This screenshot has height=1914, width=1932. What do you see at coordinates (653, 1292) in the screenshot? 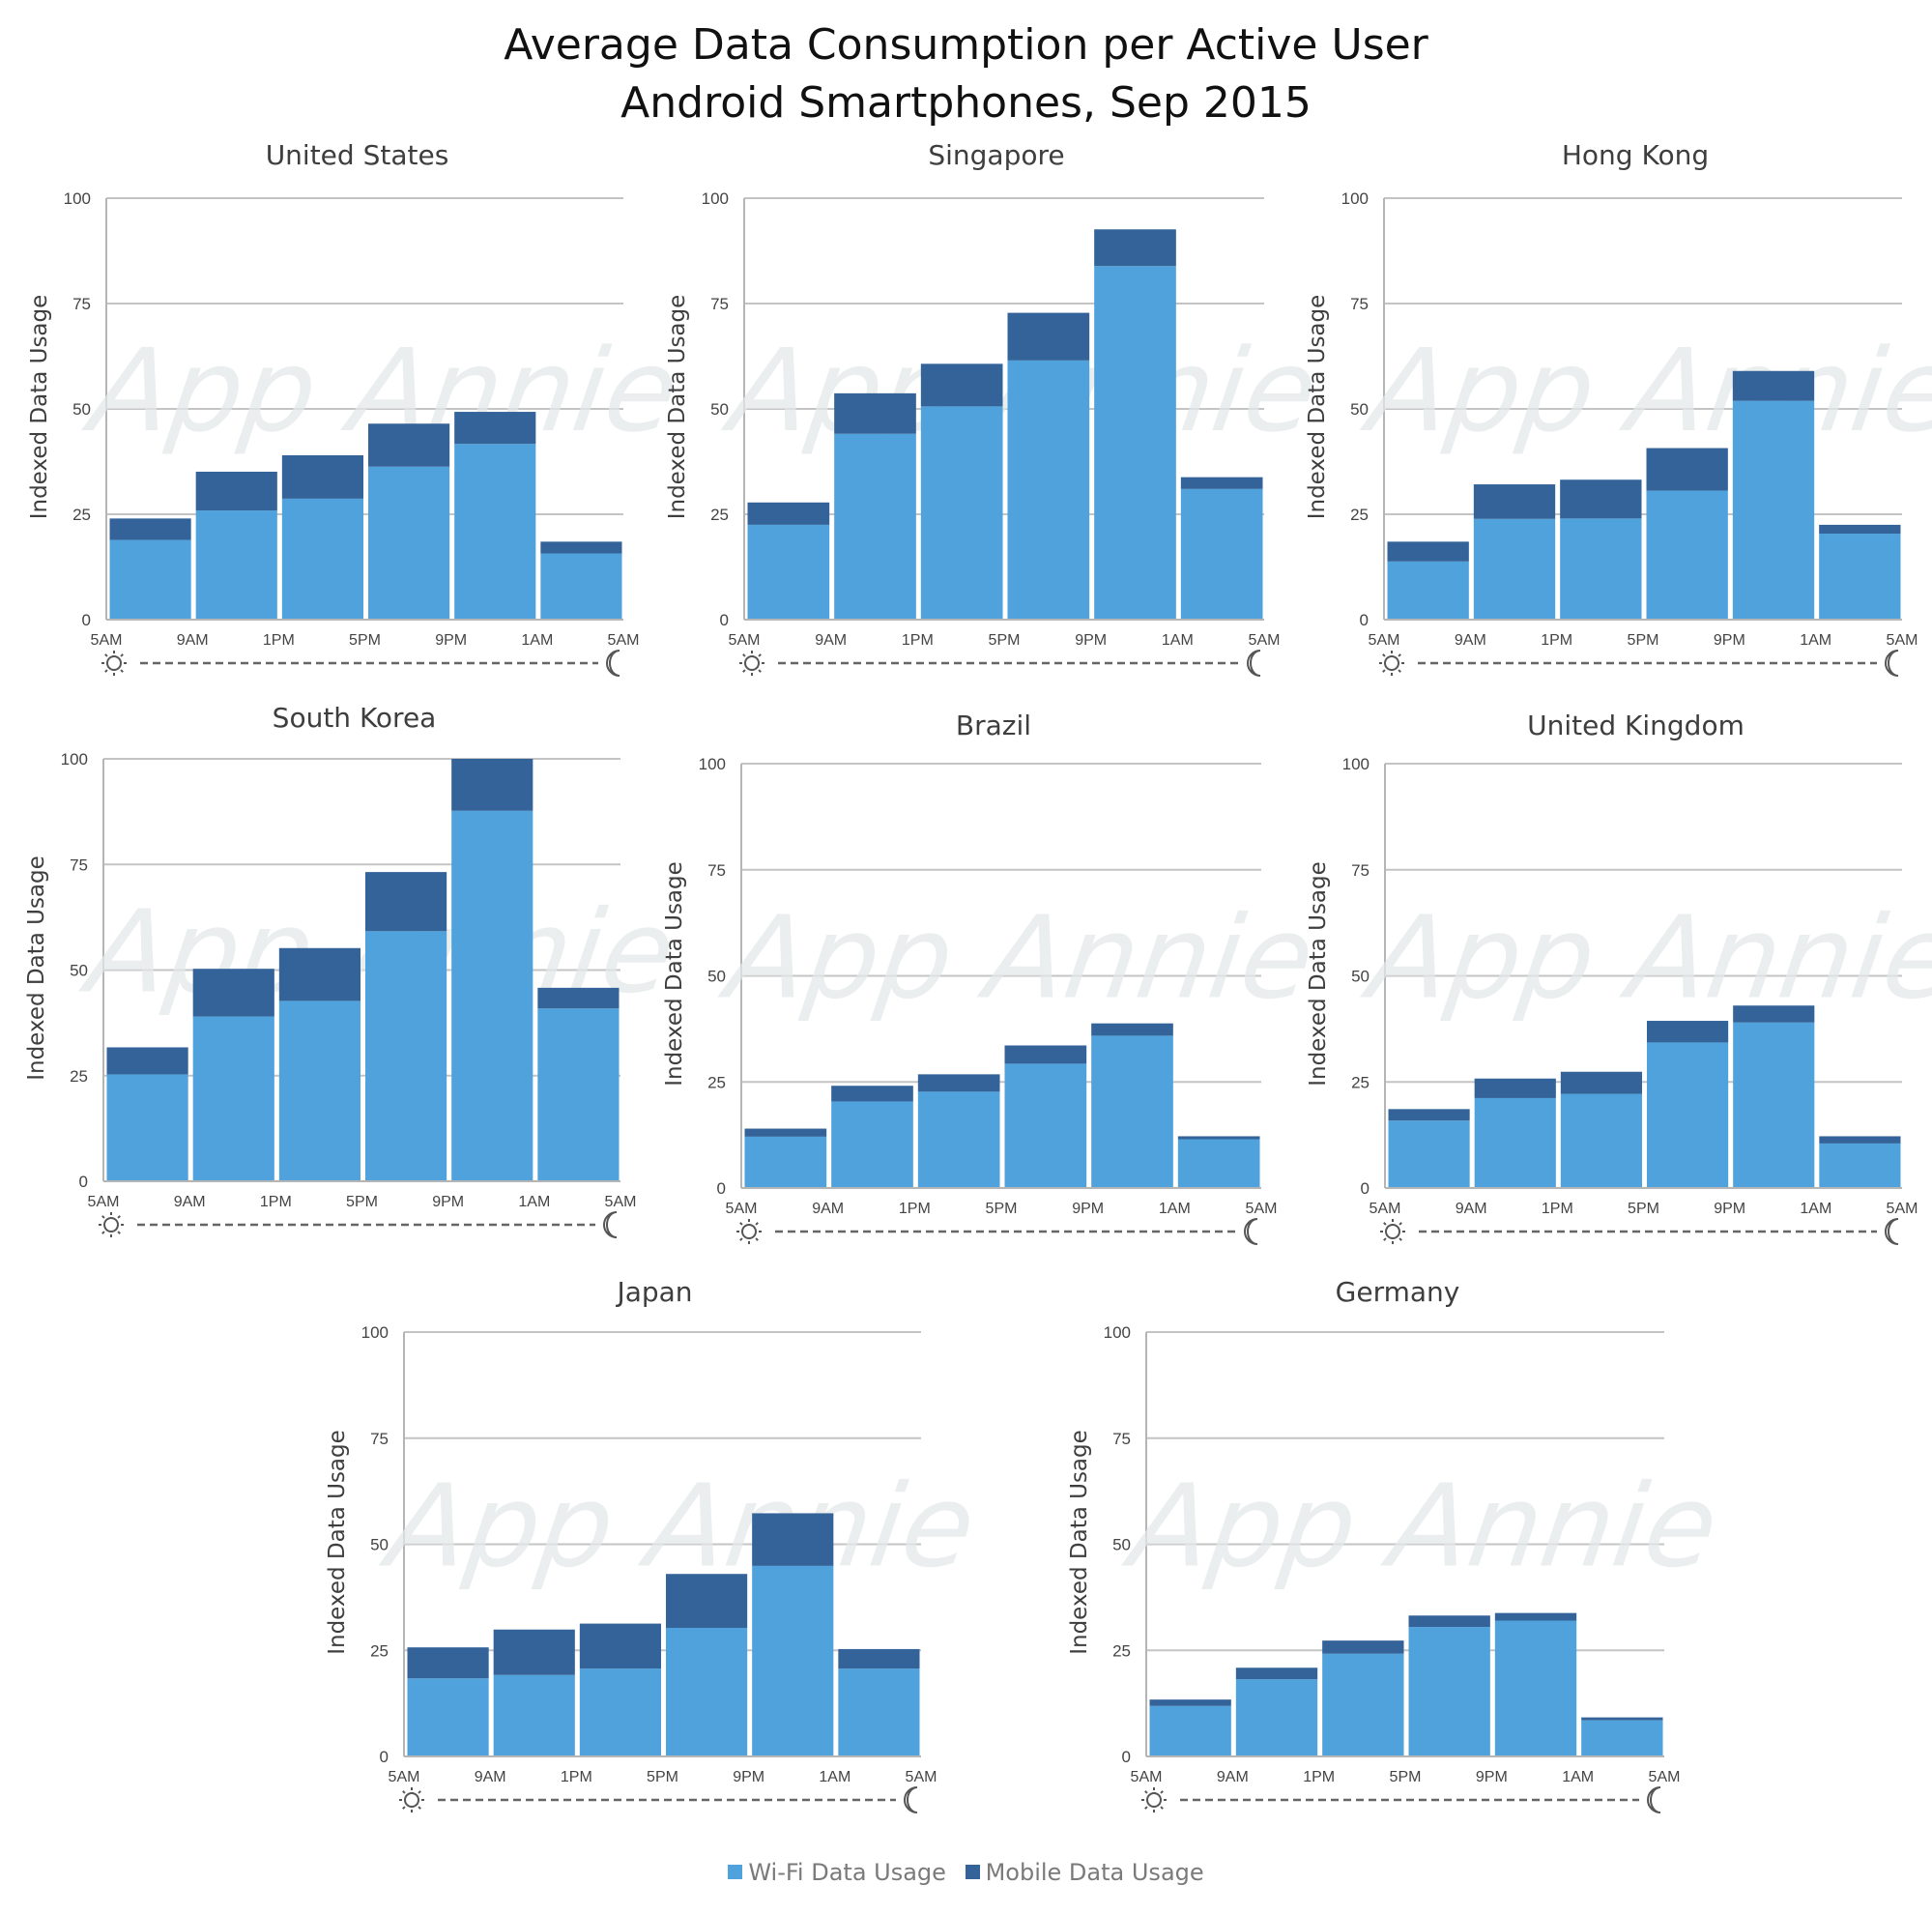
I see `panel-title-japan: Japan` at bounding box center [653, 1292].